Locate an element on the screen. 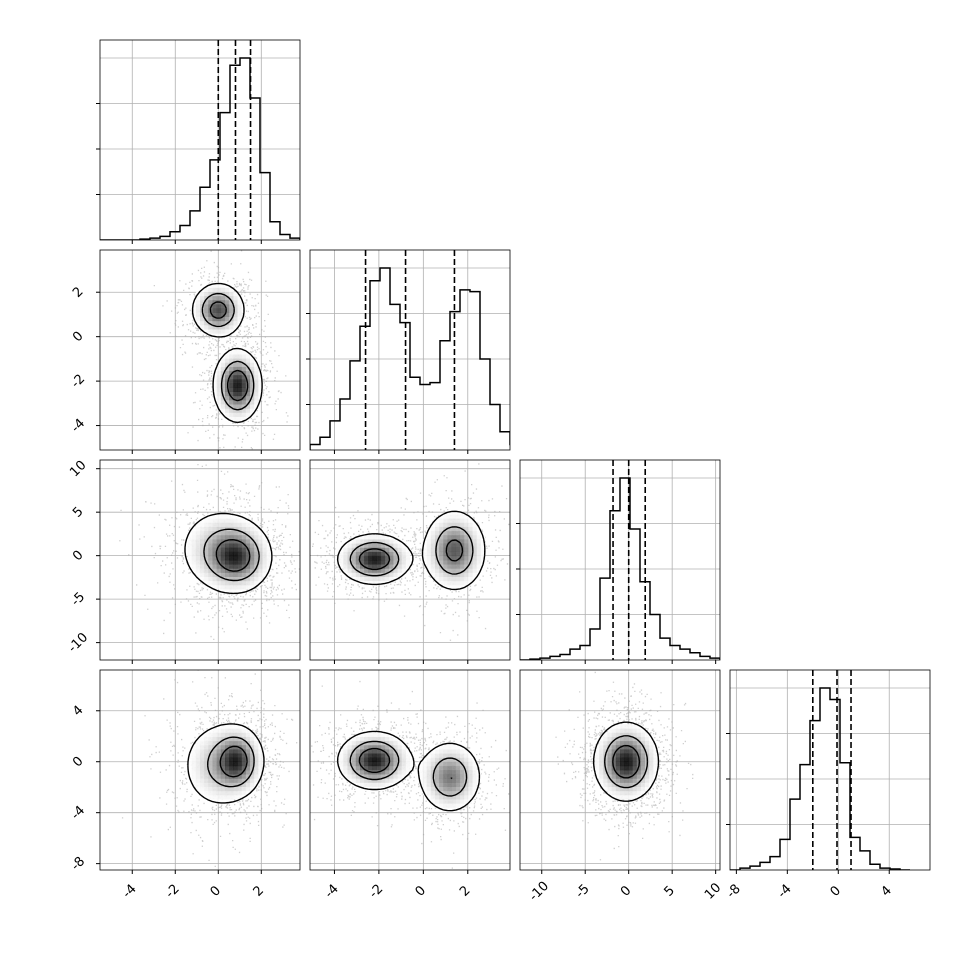 The image size is (970, 970). x-tick-label: -5 is located at coordinates (583, 892).